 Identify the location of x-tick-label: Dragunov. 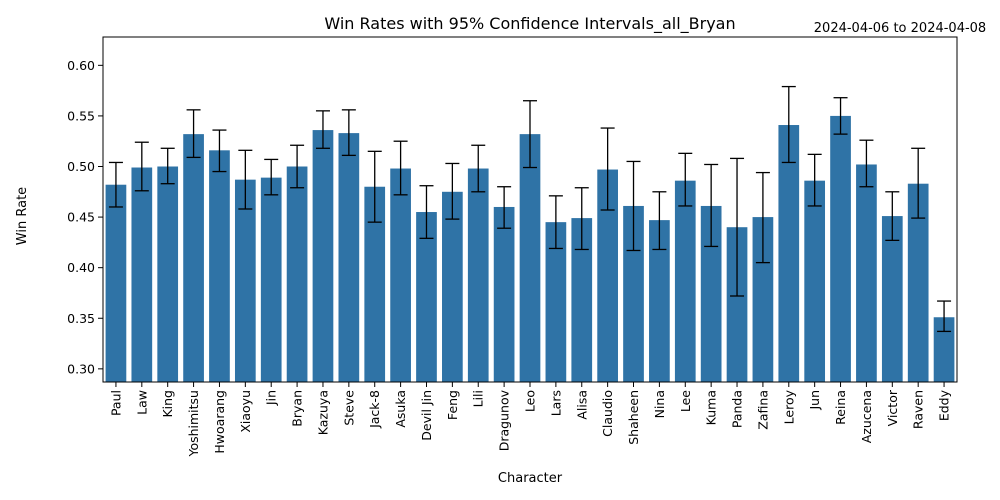
(504, 420).